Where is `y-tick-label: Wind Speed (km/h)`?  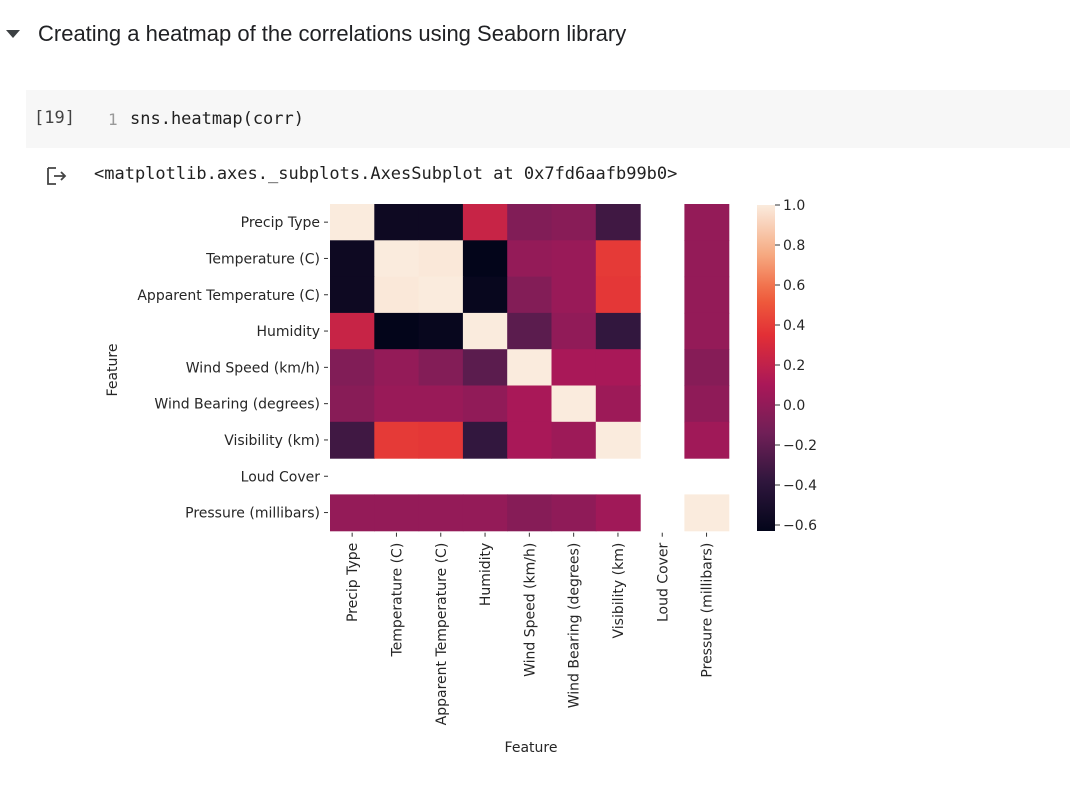
y-tick-label: Wind Speed (km/h) is located at coordinates (253, 368).